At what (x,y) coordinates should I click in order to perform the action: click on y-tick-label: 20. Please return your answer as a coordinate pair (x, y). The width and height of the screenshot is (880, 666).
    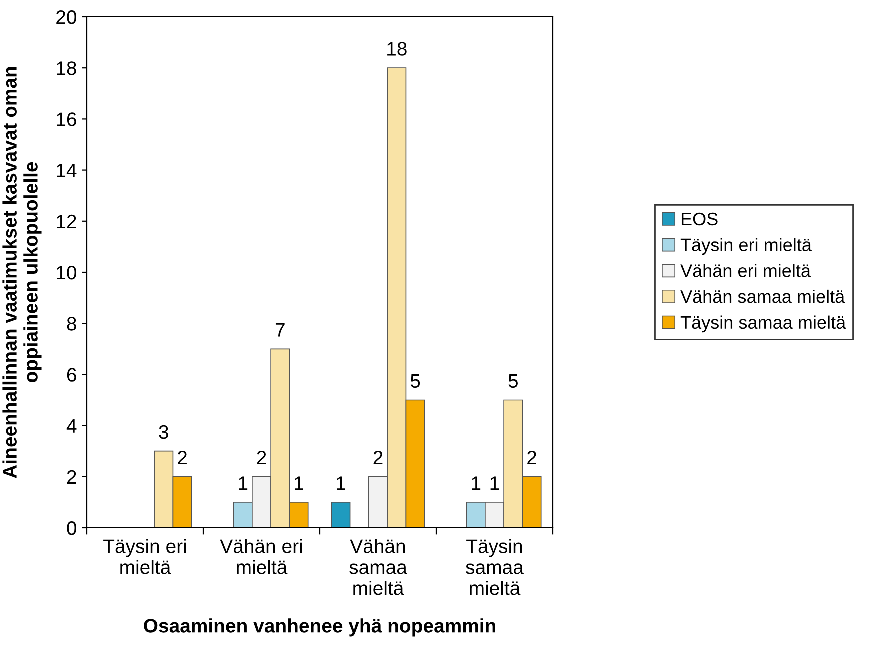
    Looking at the image, I should click on (66, 17).